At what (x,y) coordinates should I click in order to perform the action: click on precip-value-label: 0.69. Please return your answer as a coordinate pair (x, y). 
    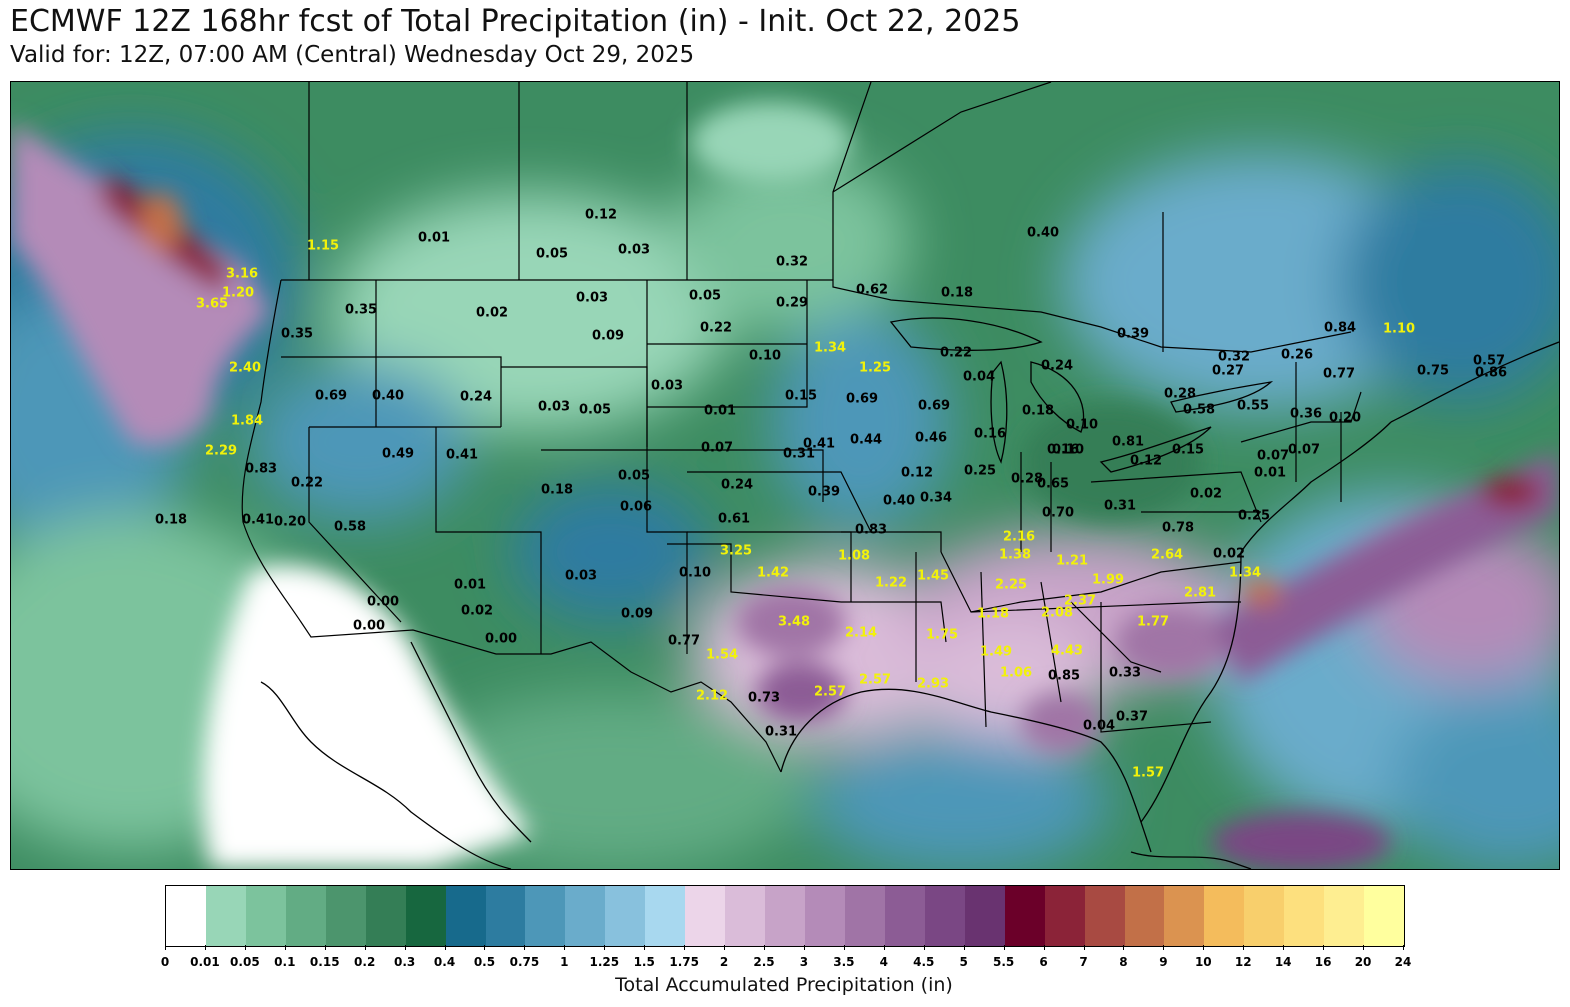
    Looking at the image, I should click on (934, 406).